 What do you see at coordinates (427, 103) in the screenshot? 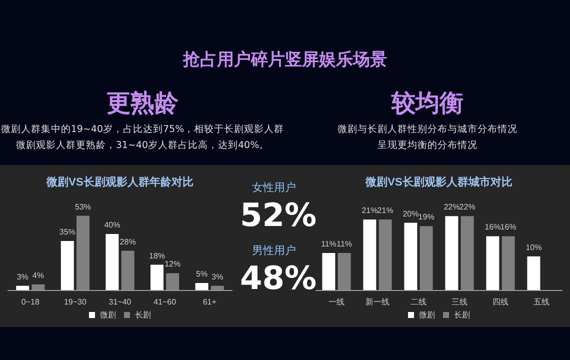
I see `text: 较均衡` at bounding box center [427, 103].